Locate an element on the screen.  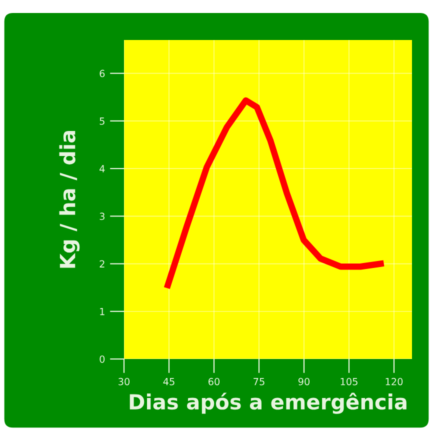
x-tick-label: 60 is located at coordinates (214, 382).